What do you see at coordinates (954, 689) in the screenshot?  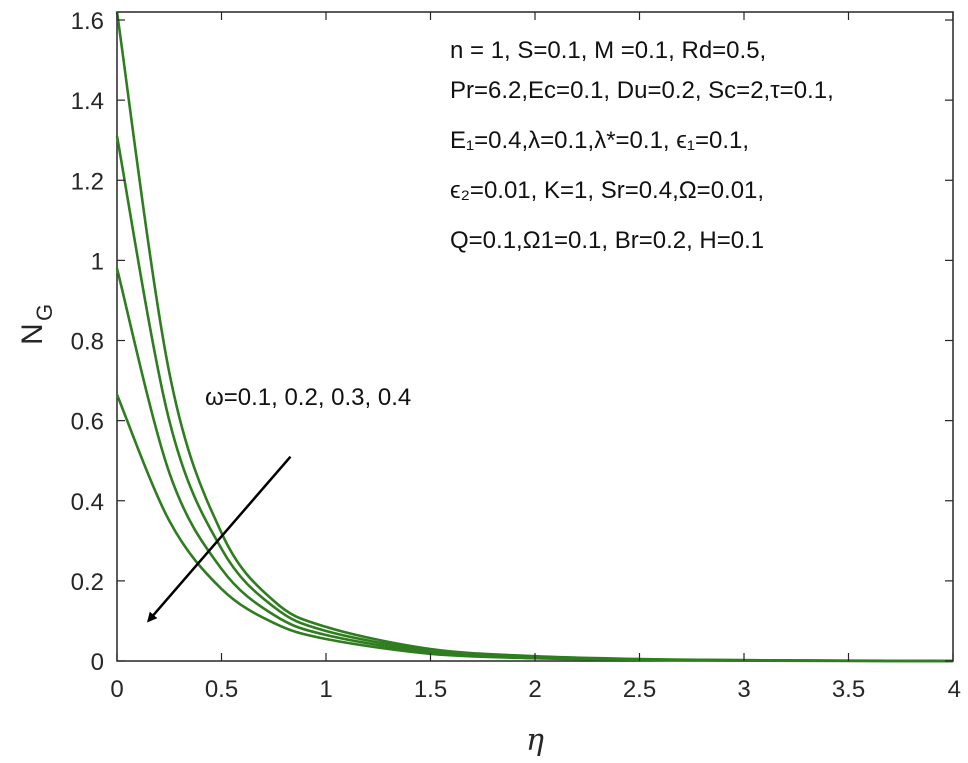 I see `x-tick-label: 4` at bounding box center [954, 689].